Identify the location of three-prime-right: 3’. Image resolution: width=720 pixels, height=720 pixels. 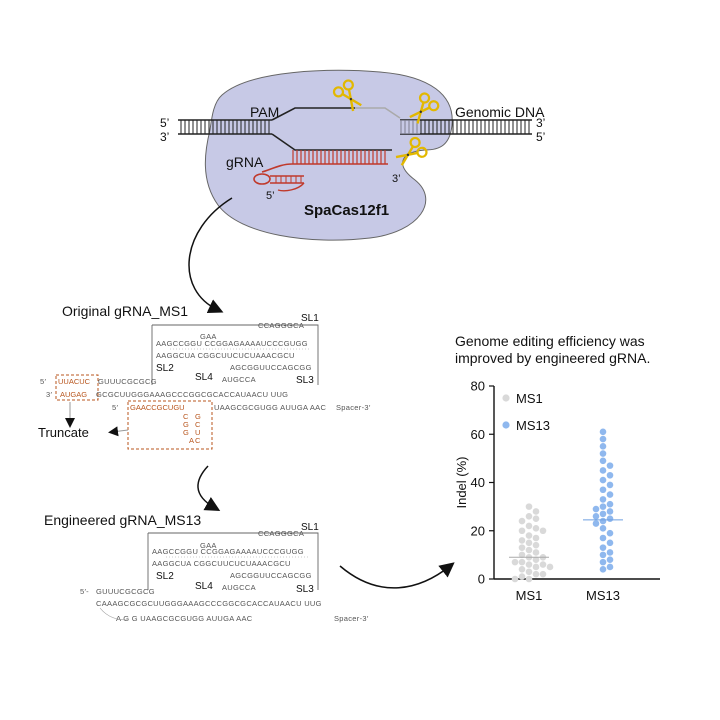
(540, 123).